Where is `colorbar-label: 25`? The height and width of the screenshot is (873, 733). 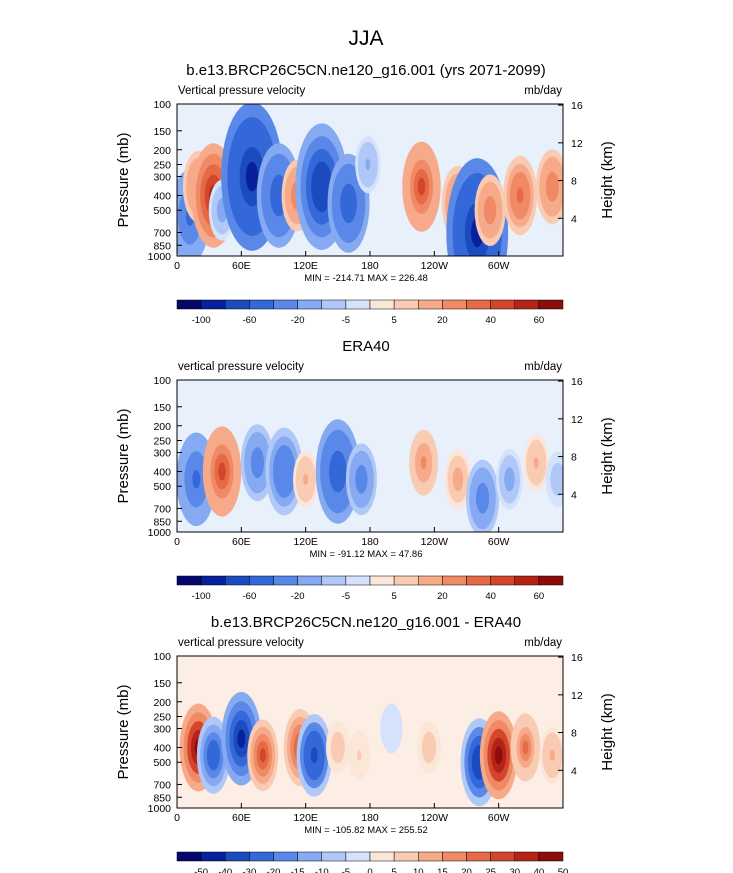
colorbar-label: 25 is located at coordinates (490, 870).